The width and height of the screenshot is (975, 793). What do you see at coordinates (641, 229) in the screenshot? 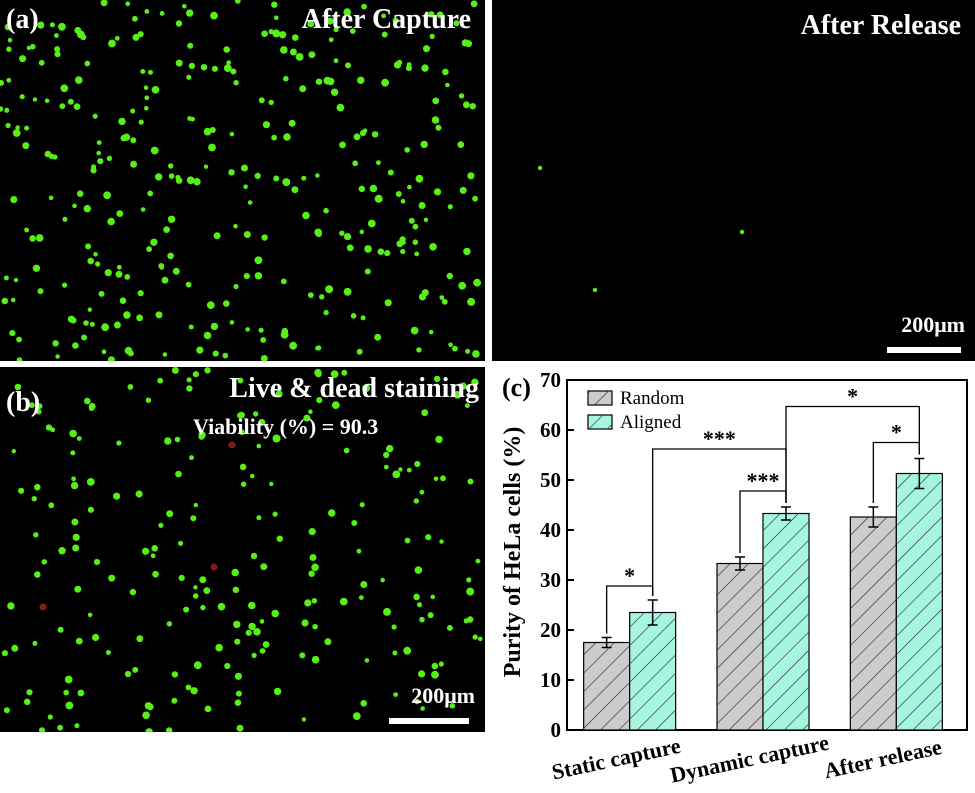
I see `release-cells` at bounding box center [641, 229].